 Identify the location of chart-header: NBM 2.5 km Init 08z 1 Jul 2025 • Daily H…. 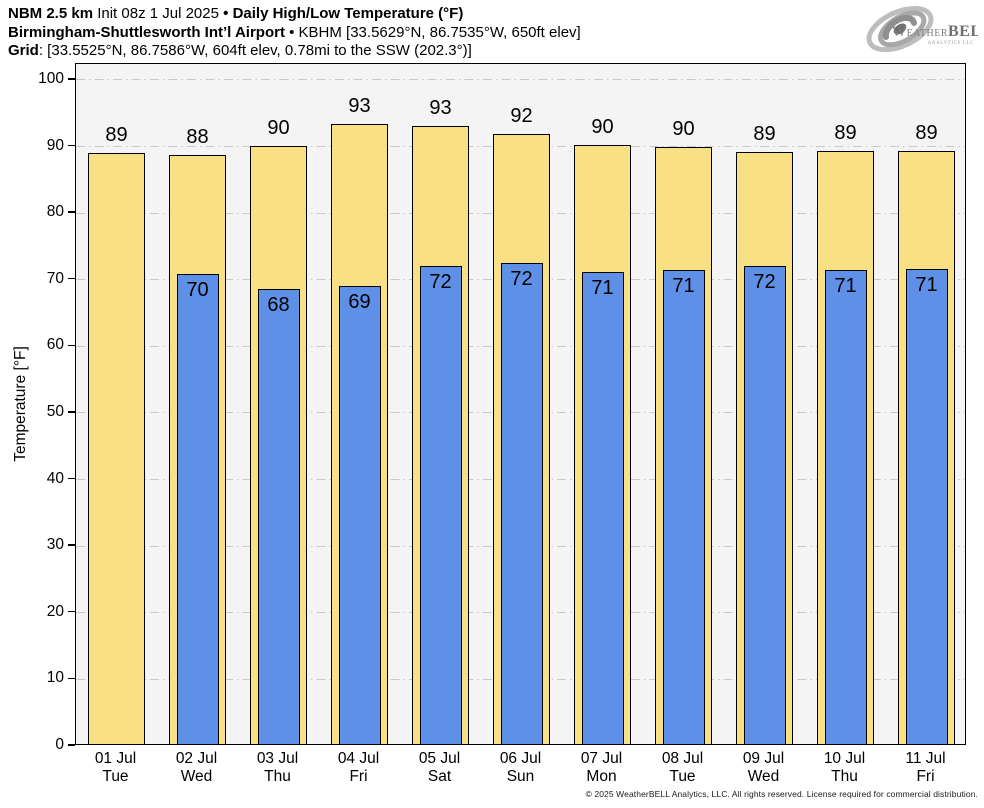
(294, 33).